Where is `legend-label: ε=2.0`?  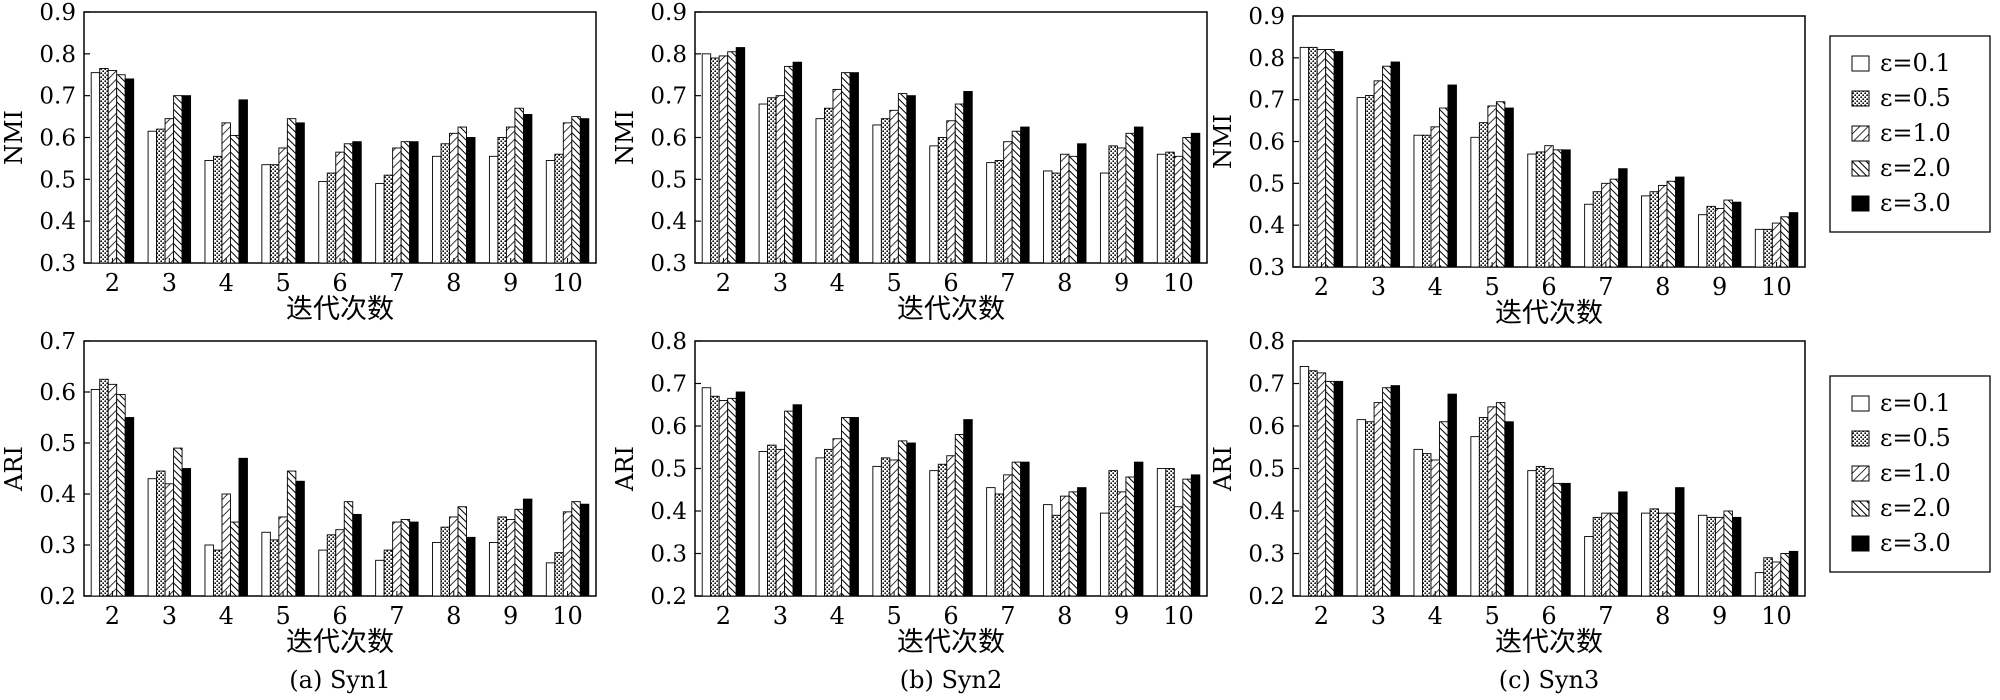
legend-label: ε=2.0 is located at coordinates (1915, 168).